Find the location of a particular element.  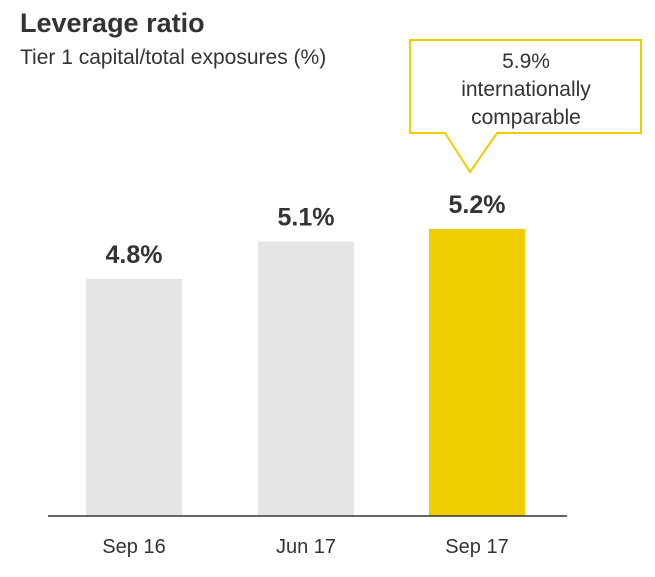

annotation-text-line: comparable is located at coordinates (526, 117).